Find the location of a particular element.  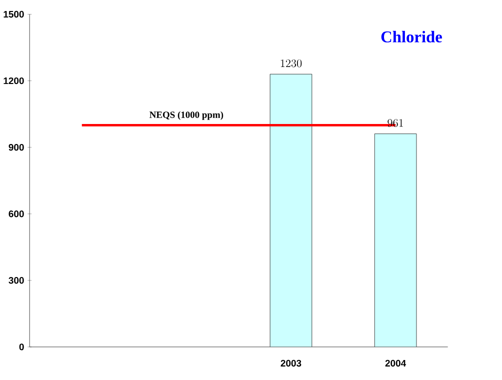

y-tick-label: 300 is located at coordinates (16, 280).